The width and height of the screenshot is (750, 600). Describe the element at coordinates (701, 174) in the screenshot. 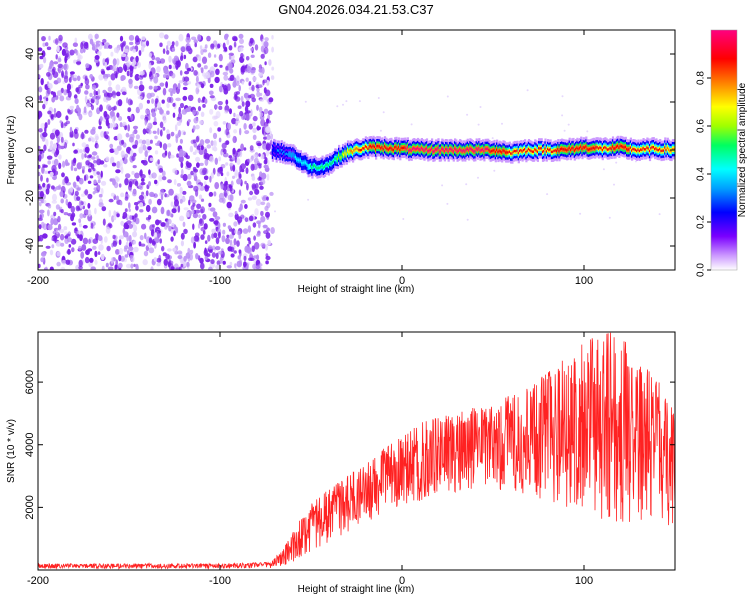

I see `colorbar-tick-label: 0.4` at that location.